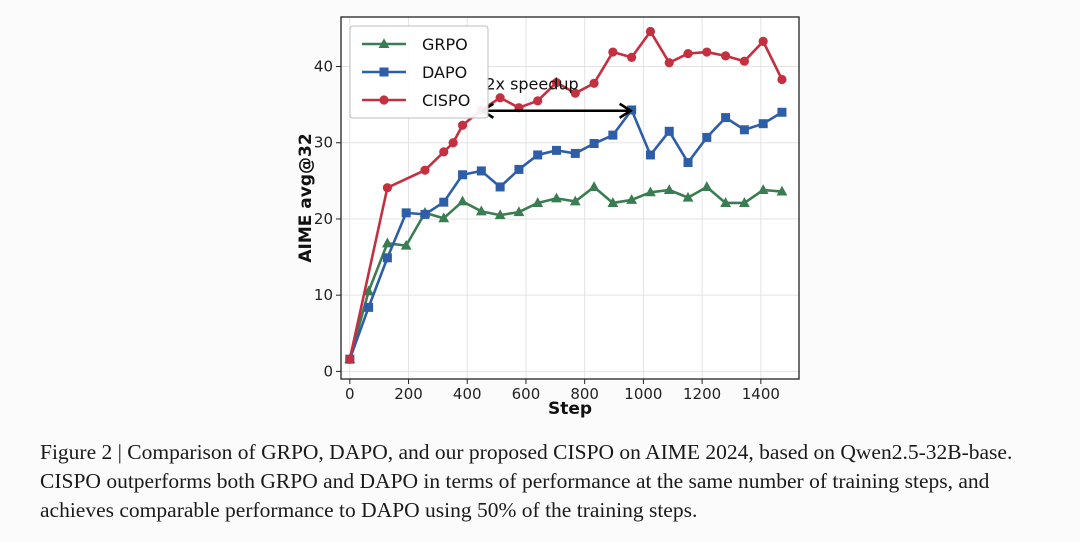 This screenshot has height=542, width=1080. I want to click on x-tick-label: 800, so click(584, 394).